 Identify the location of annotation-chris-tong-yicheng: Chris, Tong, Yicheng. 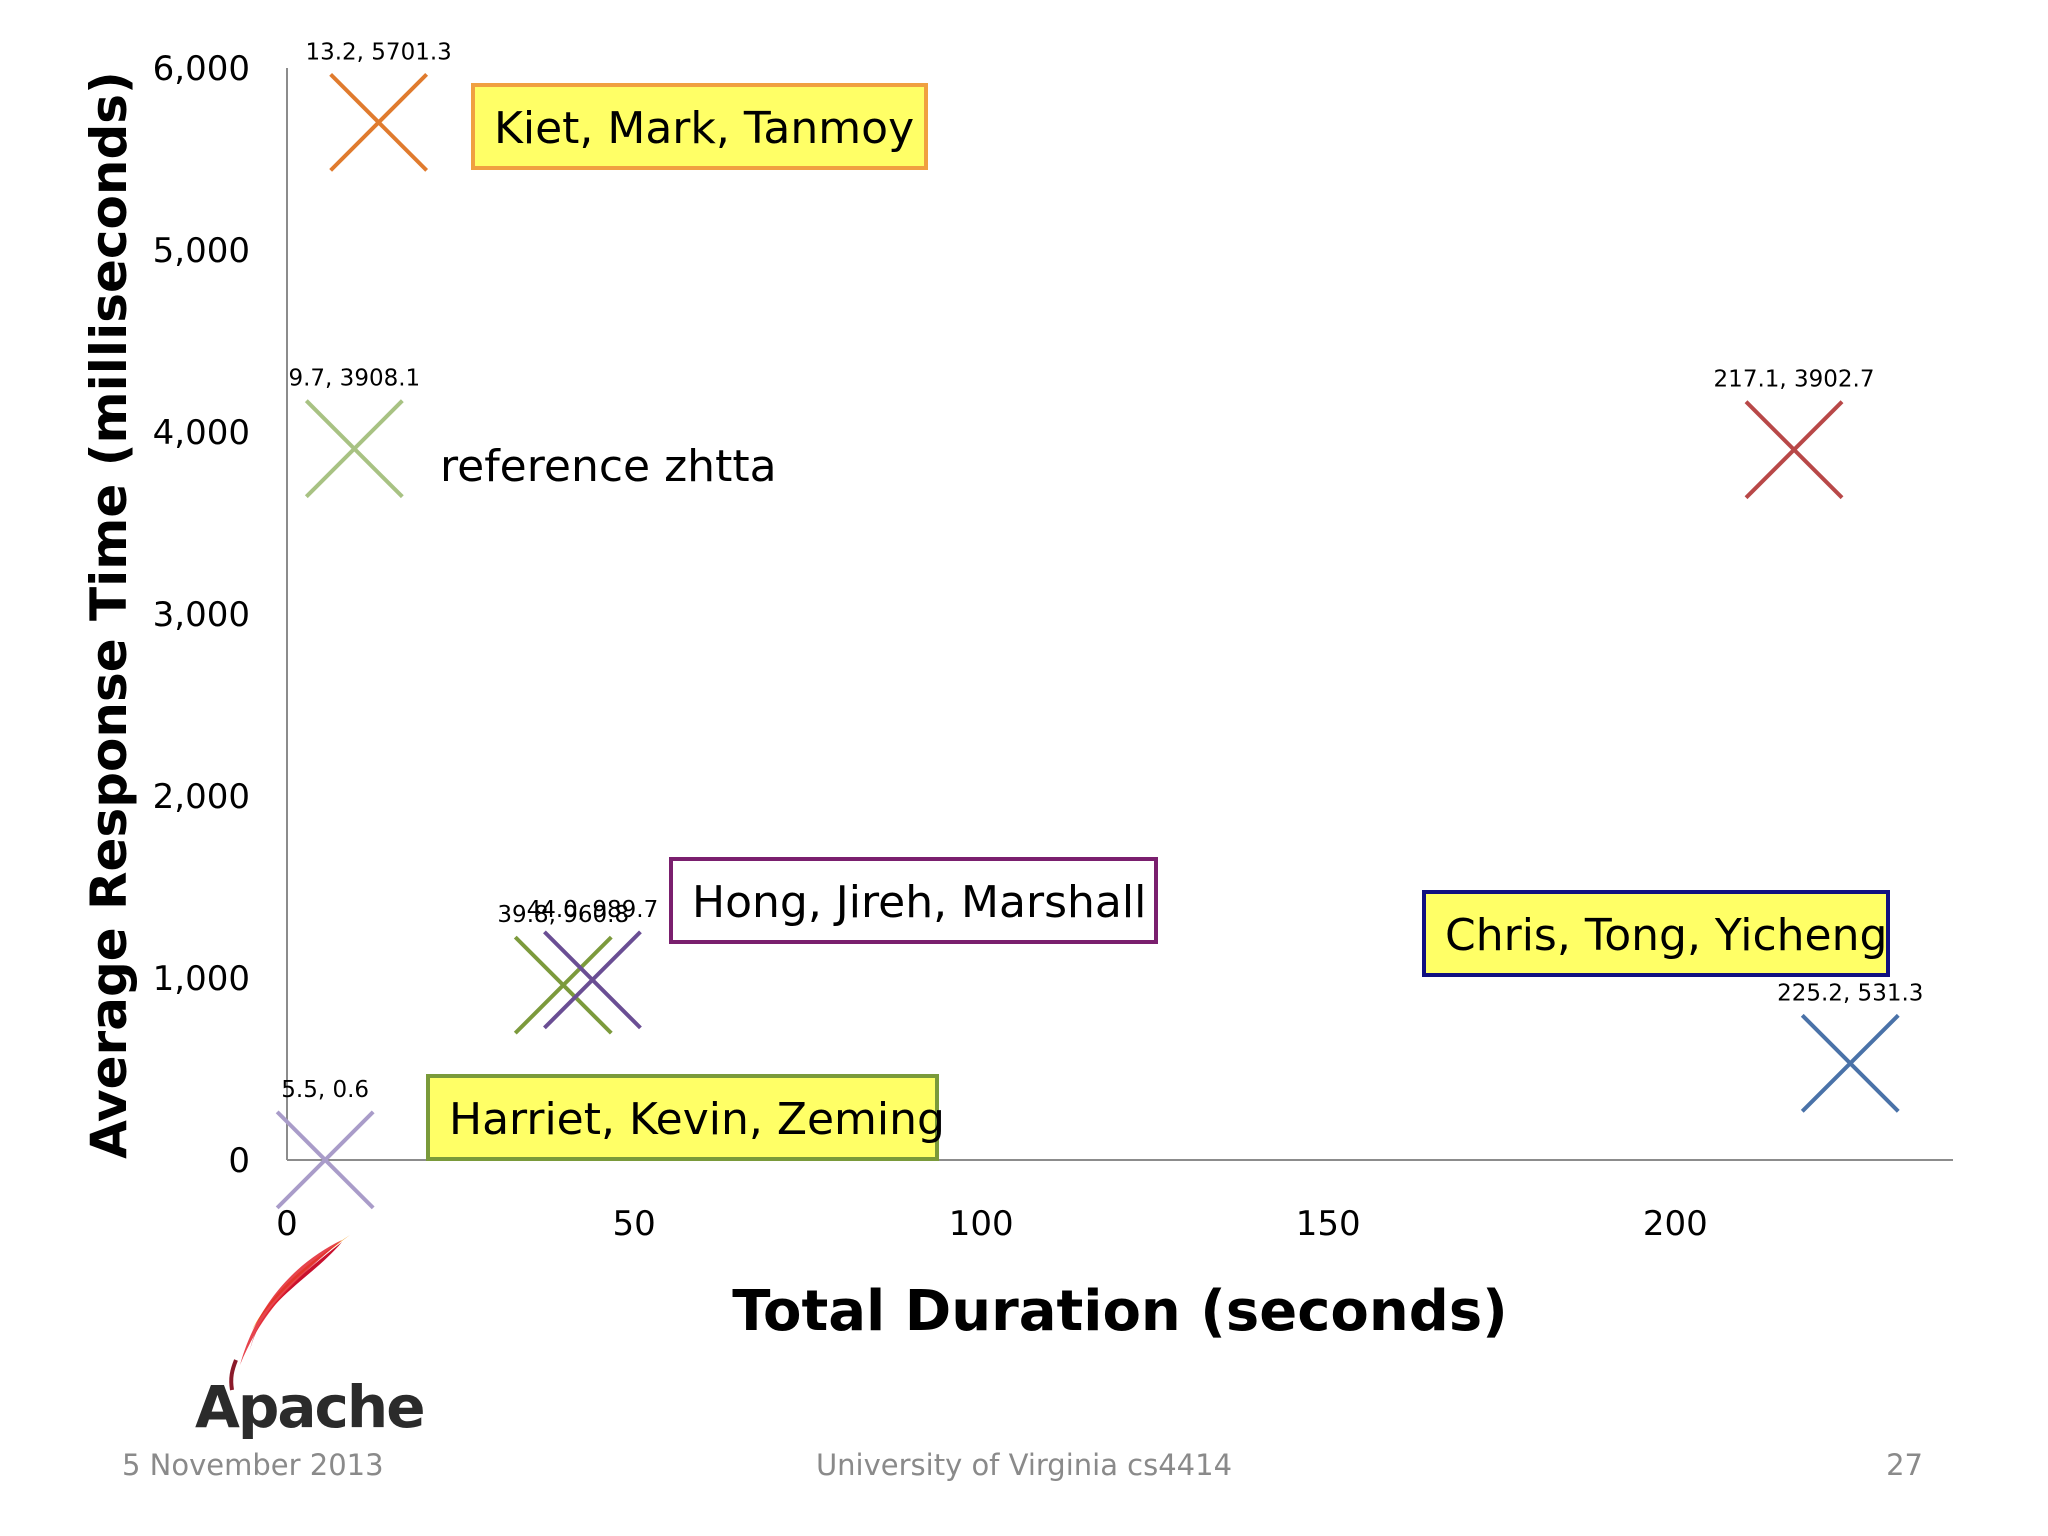
(1656, 933).